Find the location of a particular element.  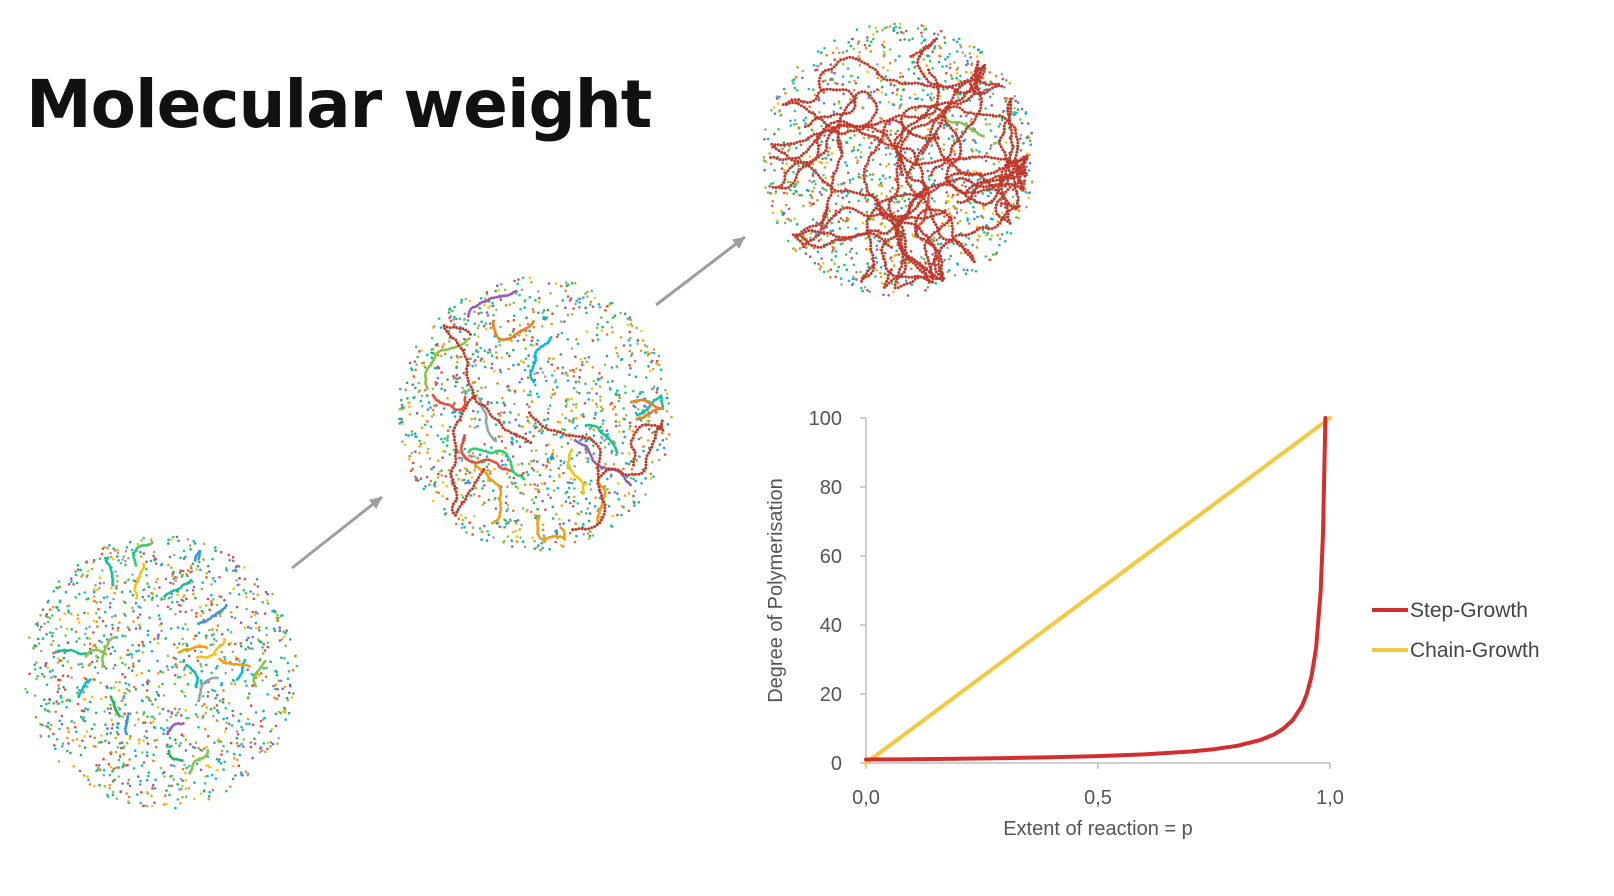

legend-label: Step-Growth is located at coordinates (1469, 610).